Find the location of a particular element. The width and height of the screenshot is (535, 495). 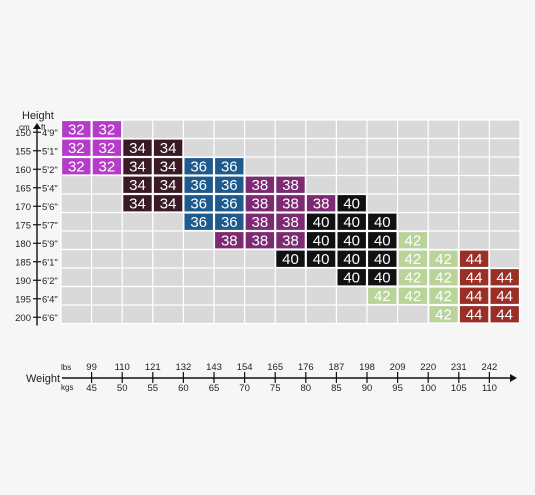

height-cm-label: 190 is located at coordinates (23, 281).